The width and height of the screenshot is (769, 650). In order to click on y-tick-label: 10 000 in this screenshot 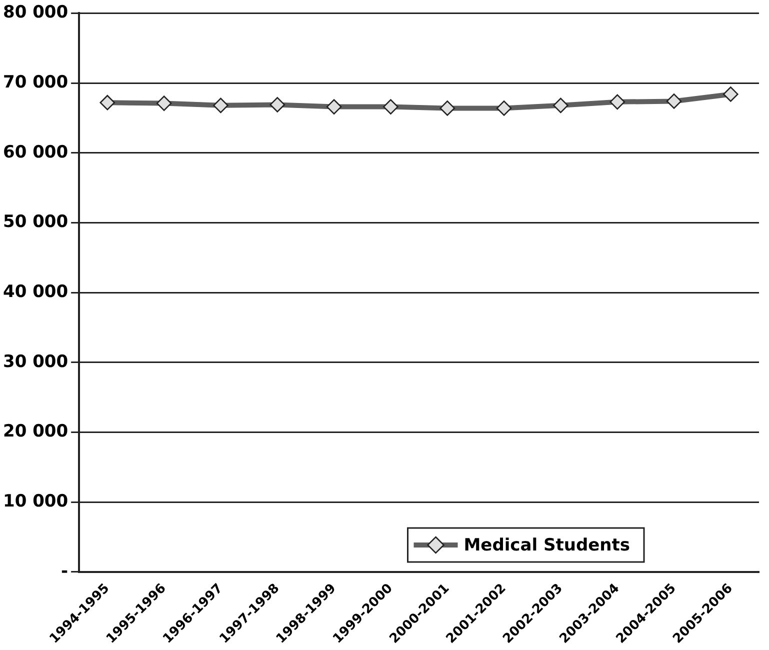, I will do `click(35, 502)`.